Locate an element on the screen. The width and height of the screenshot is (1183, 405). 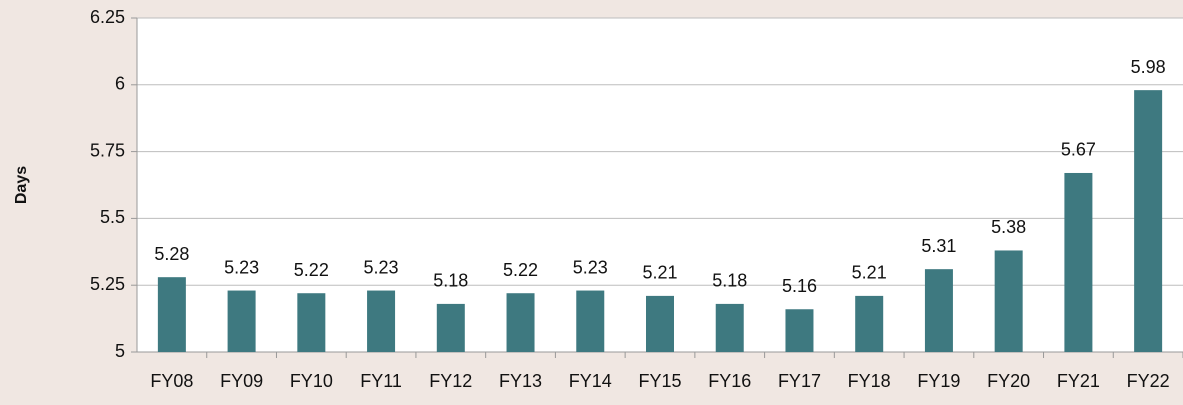
data-label: 5.31 is located at coordinates (938, 246).